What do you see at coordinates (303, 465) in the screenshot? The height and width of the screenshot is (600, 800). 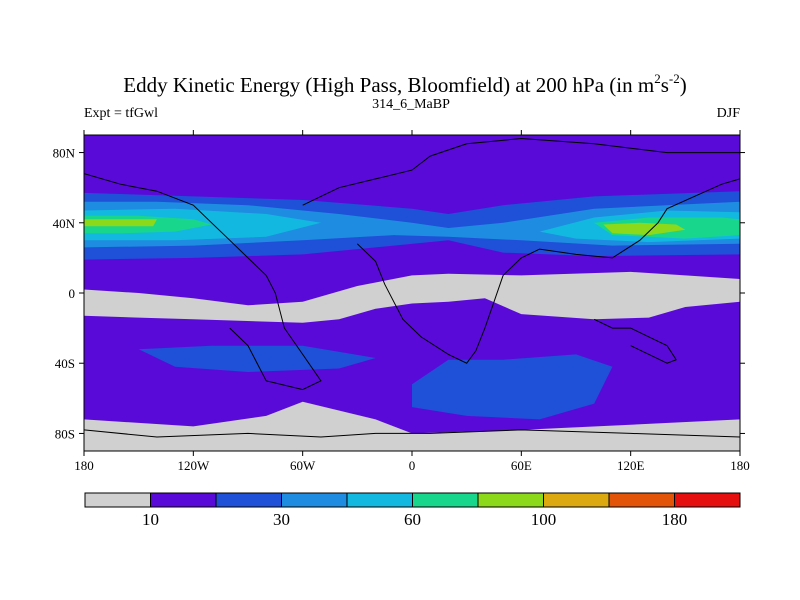 I see `x-tick-label: 60W` at bounding box center [303, 465].